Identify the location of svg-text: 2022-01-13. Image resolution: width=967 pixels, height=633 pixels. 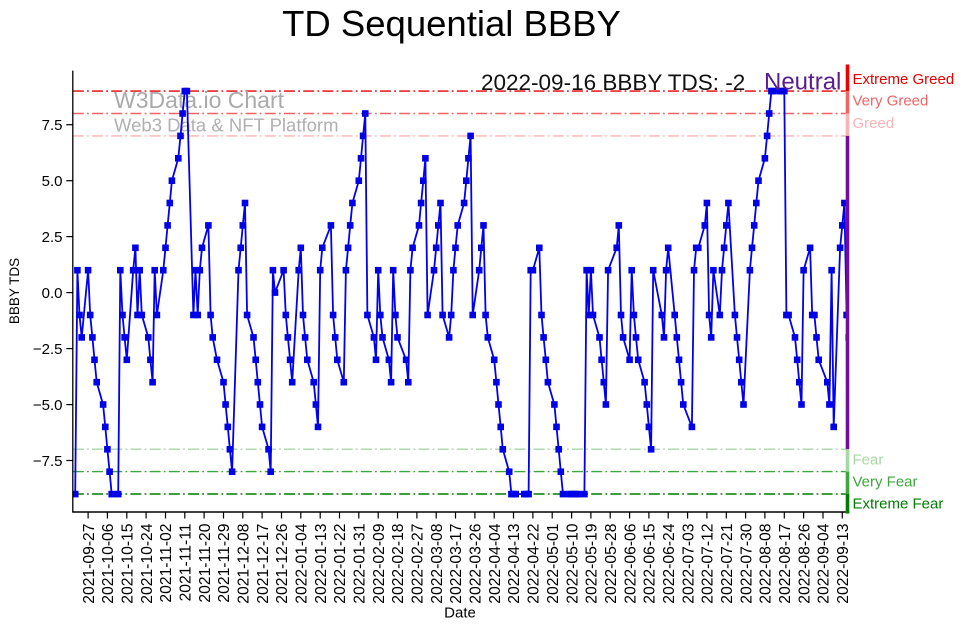
(321, 563).